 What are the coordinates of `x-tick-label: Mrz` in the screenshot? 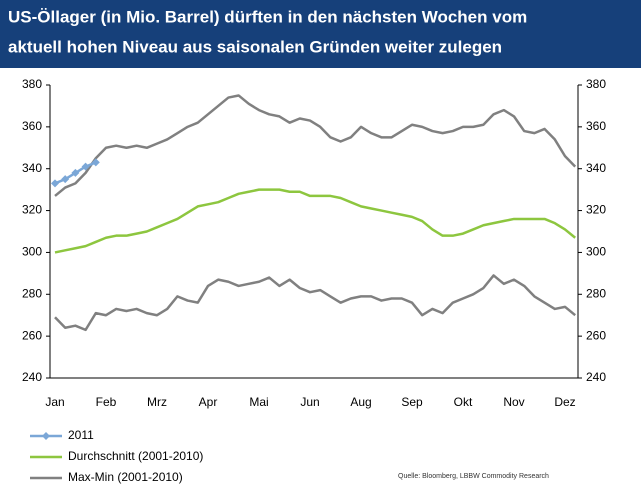 It's located at (157, 402).